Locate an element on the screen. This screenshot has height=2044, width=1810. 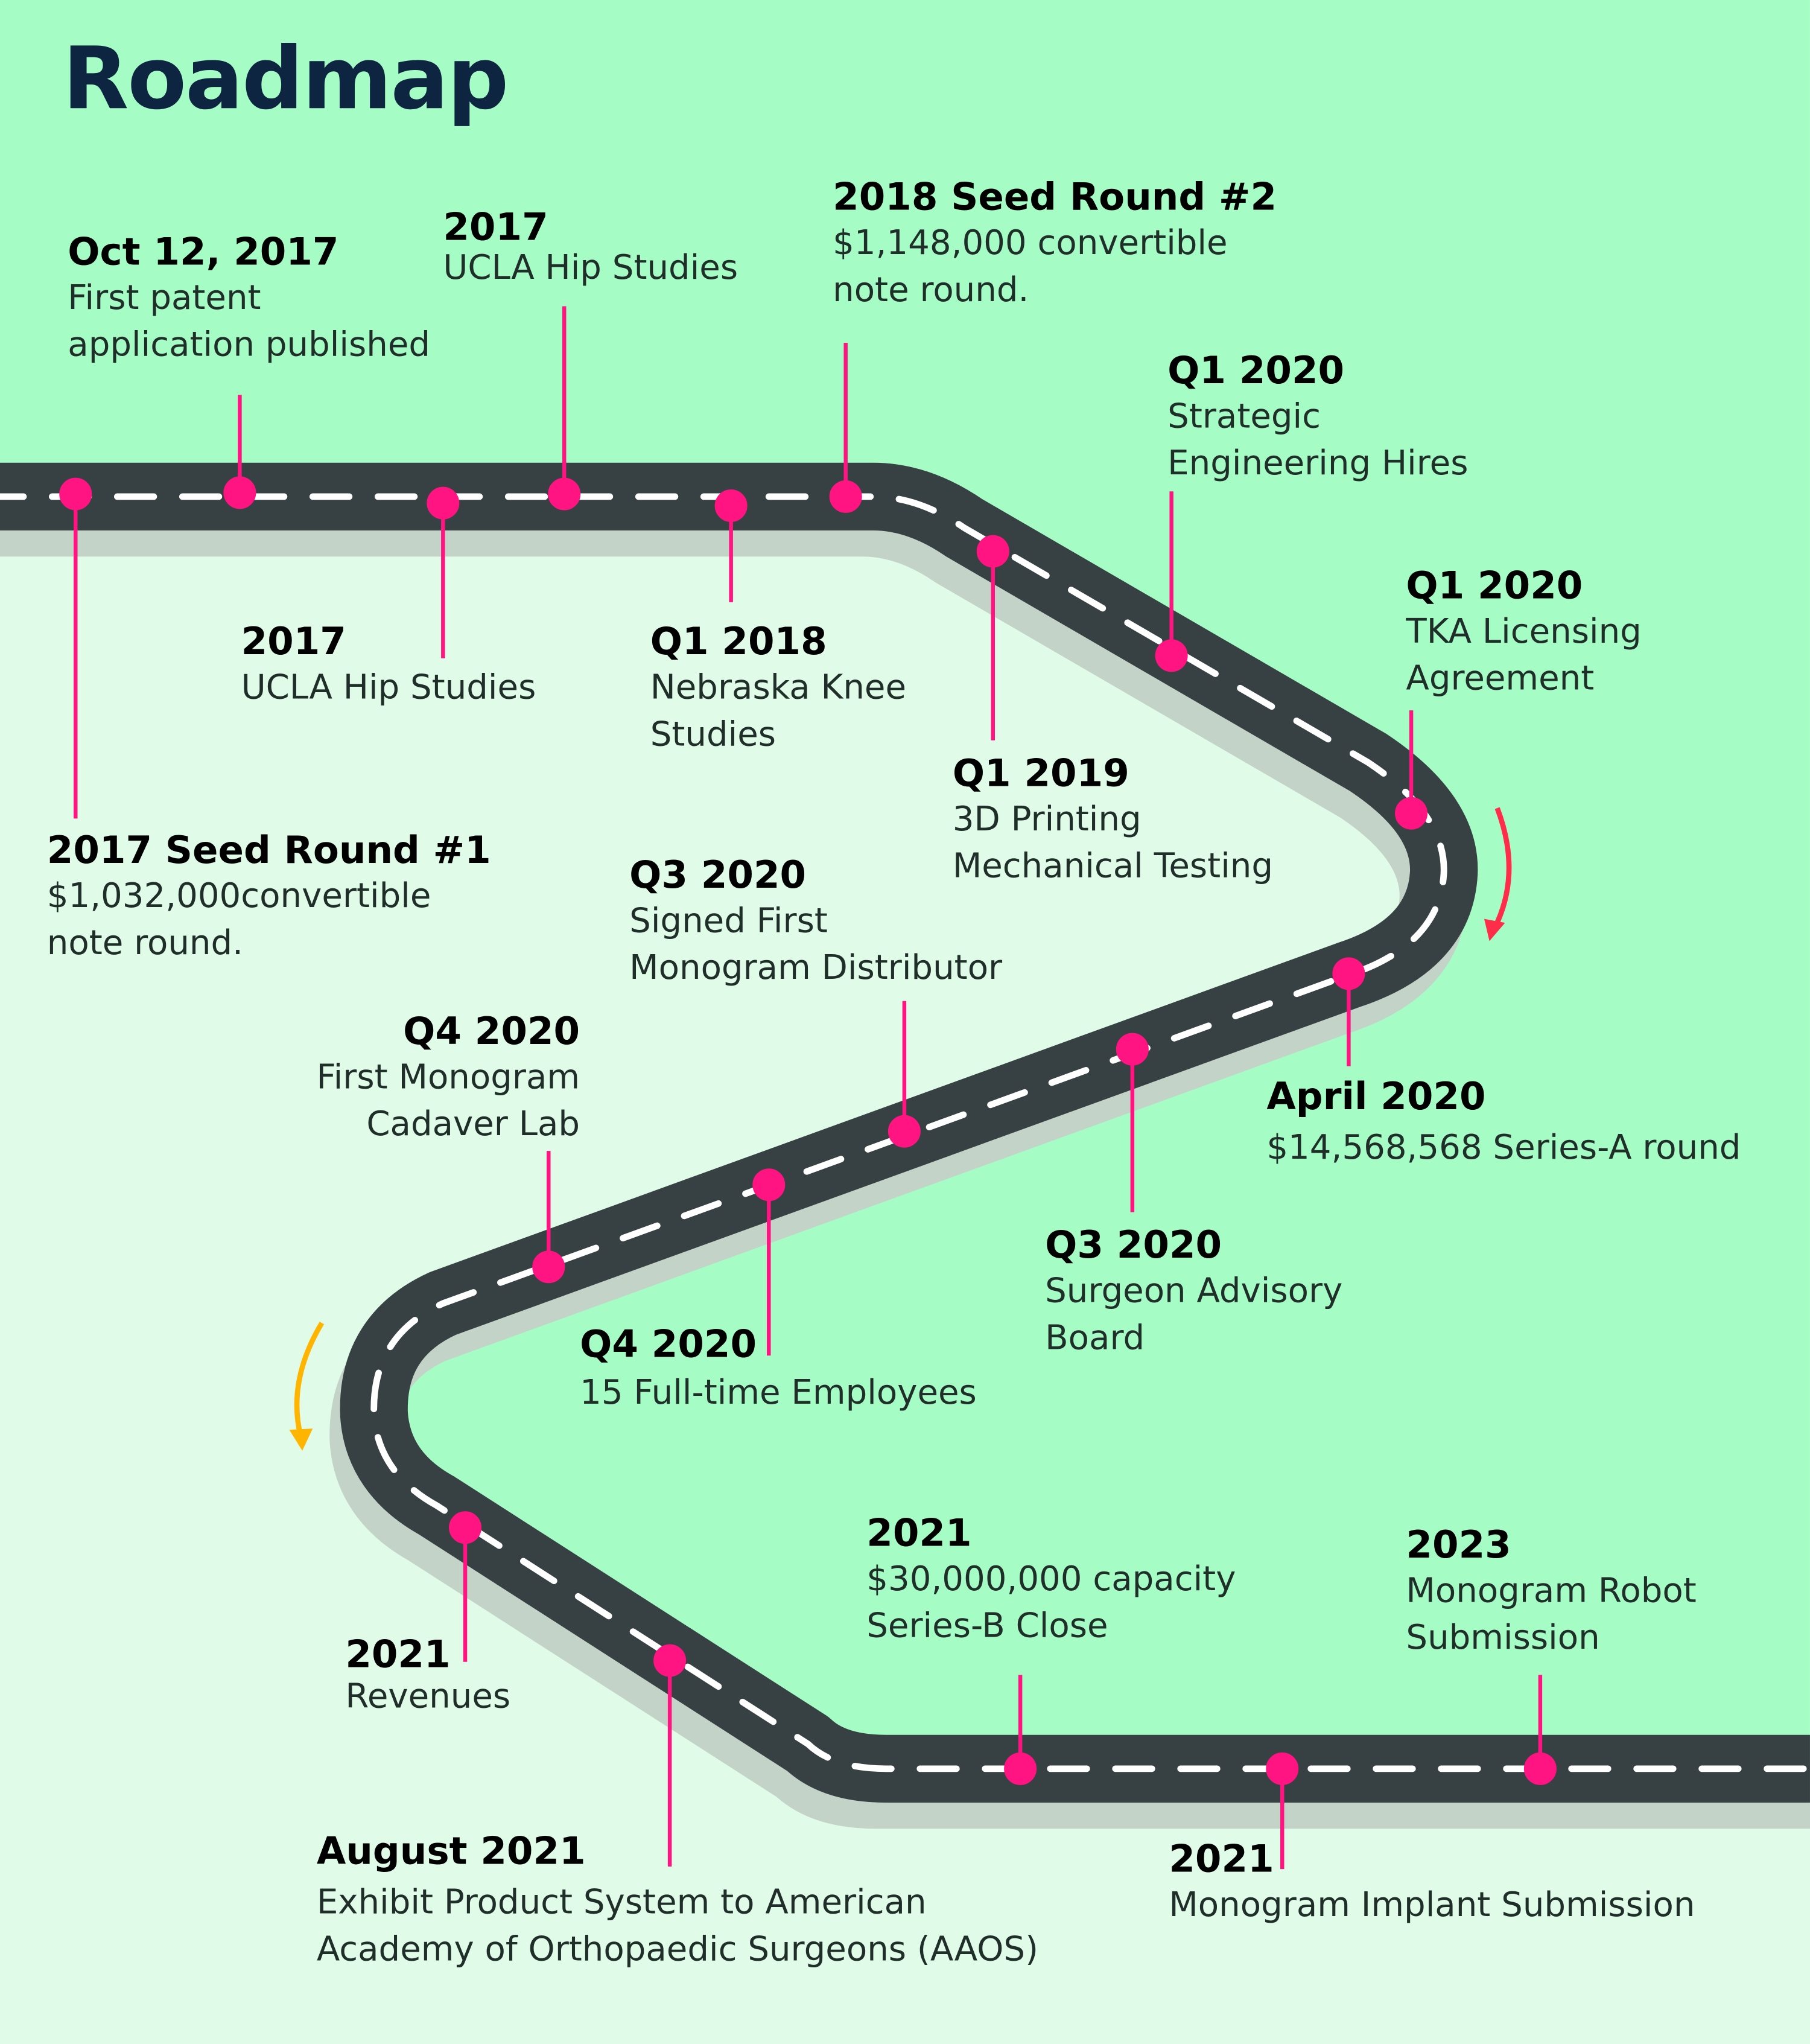
milestone-text: $1,148,000 convertible is located at coordinates (1031, 244).